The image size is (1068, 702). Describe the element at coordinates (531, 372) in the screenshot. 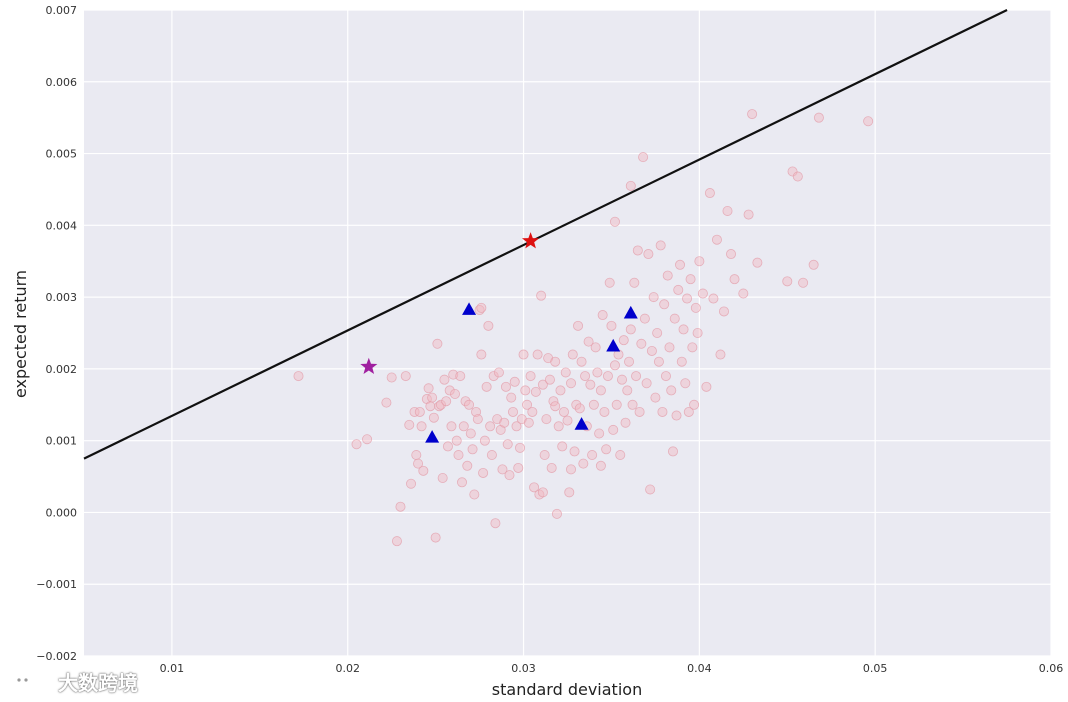

I see `asset-markers` at that location.